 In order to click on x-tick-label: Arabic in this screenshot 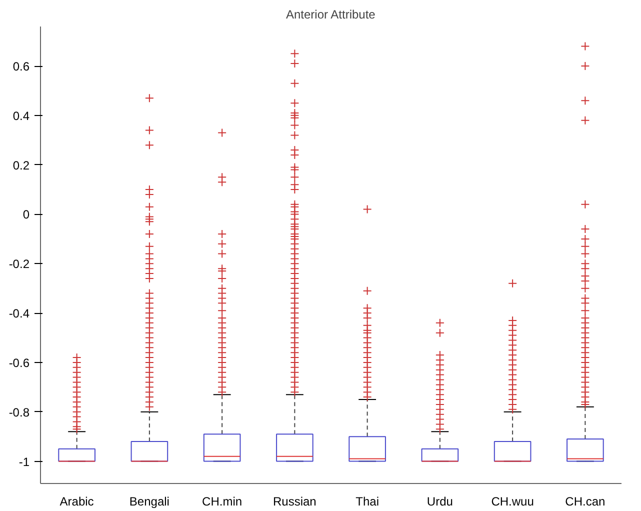, I will do `click(77, 501)`.